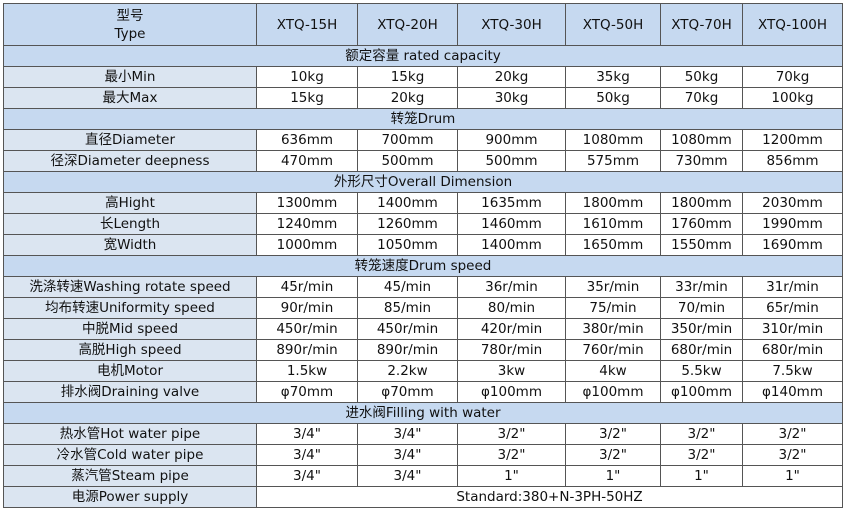  I want to click on value-text: 575mm, so click(613, 161).